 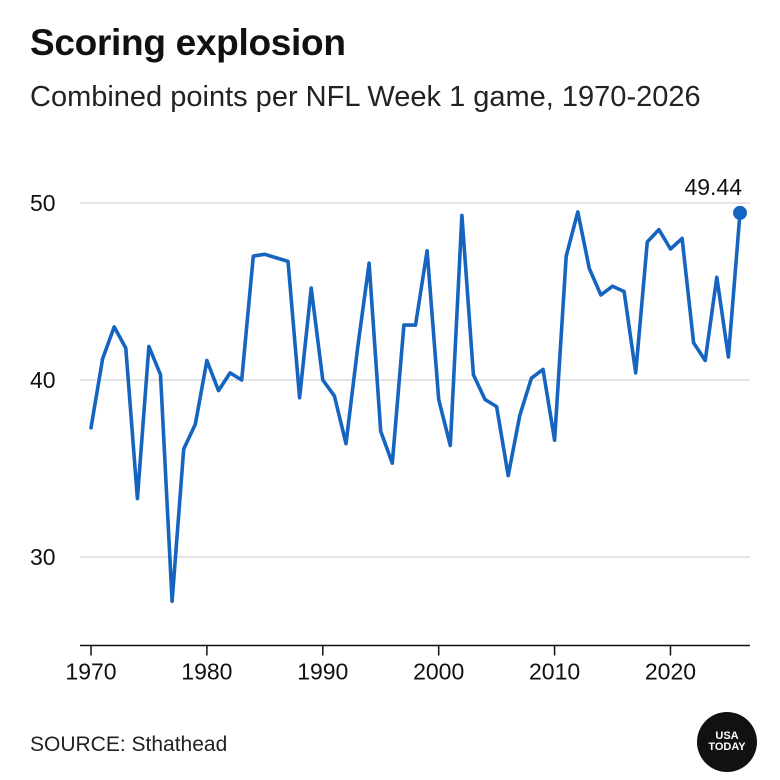 I want to click on logo-line-1: USA, so click(x=727, y=736).